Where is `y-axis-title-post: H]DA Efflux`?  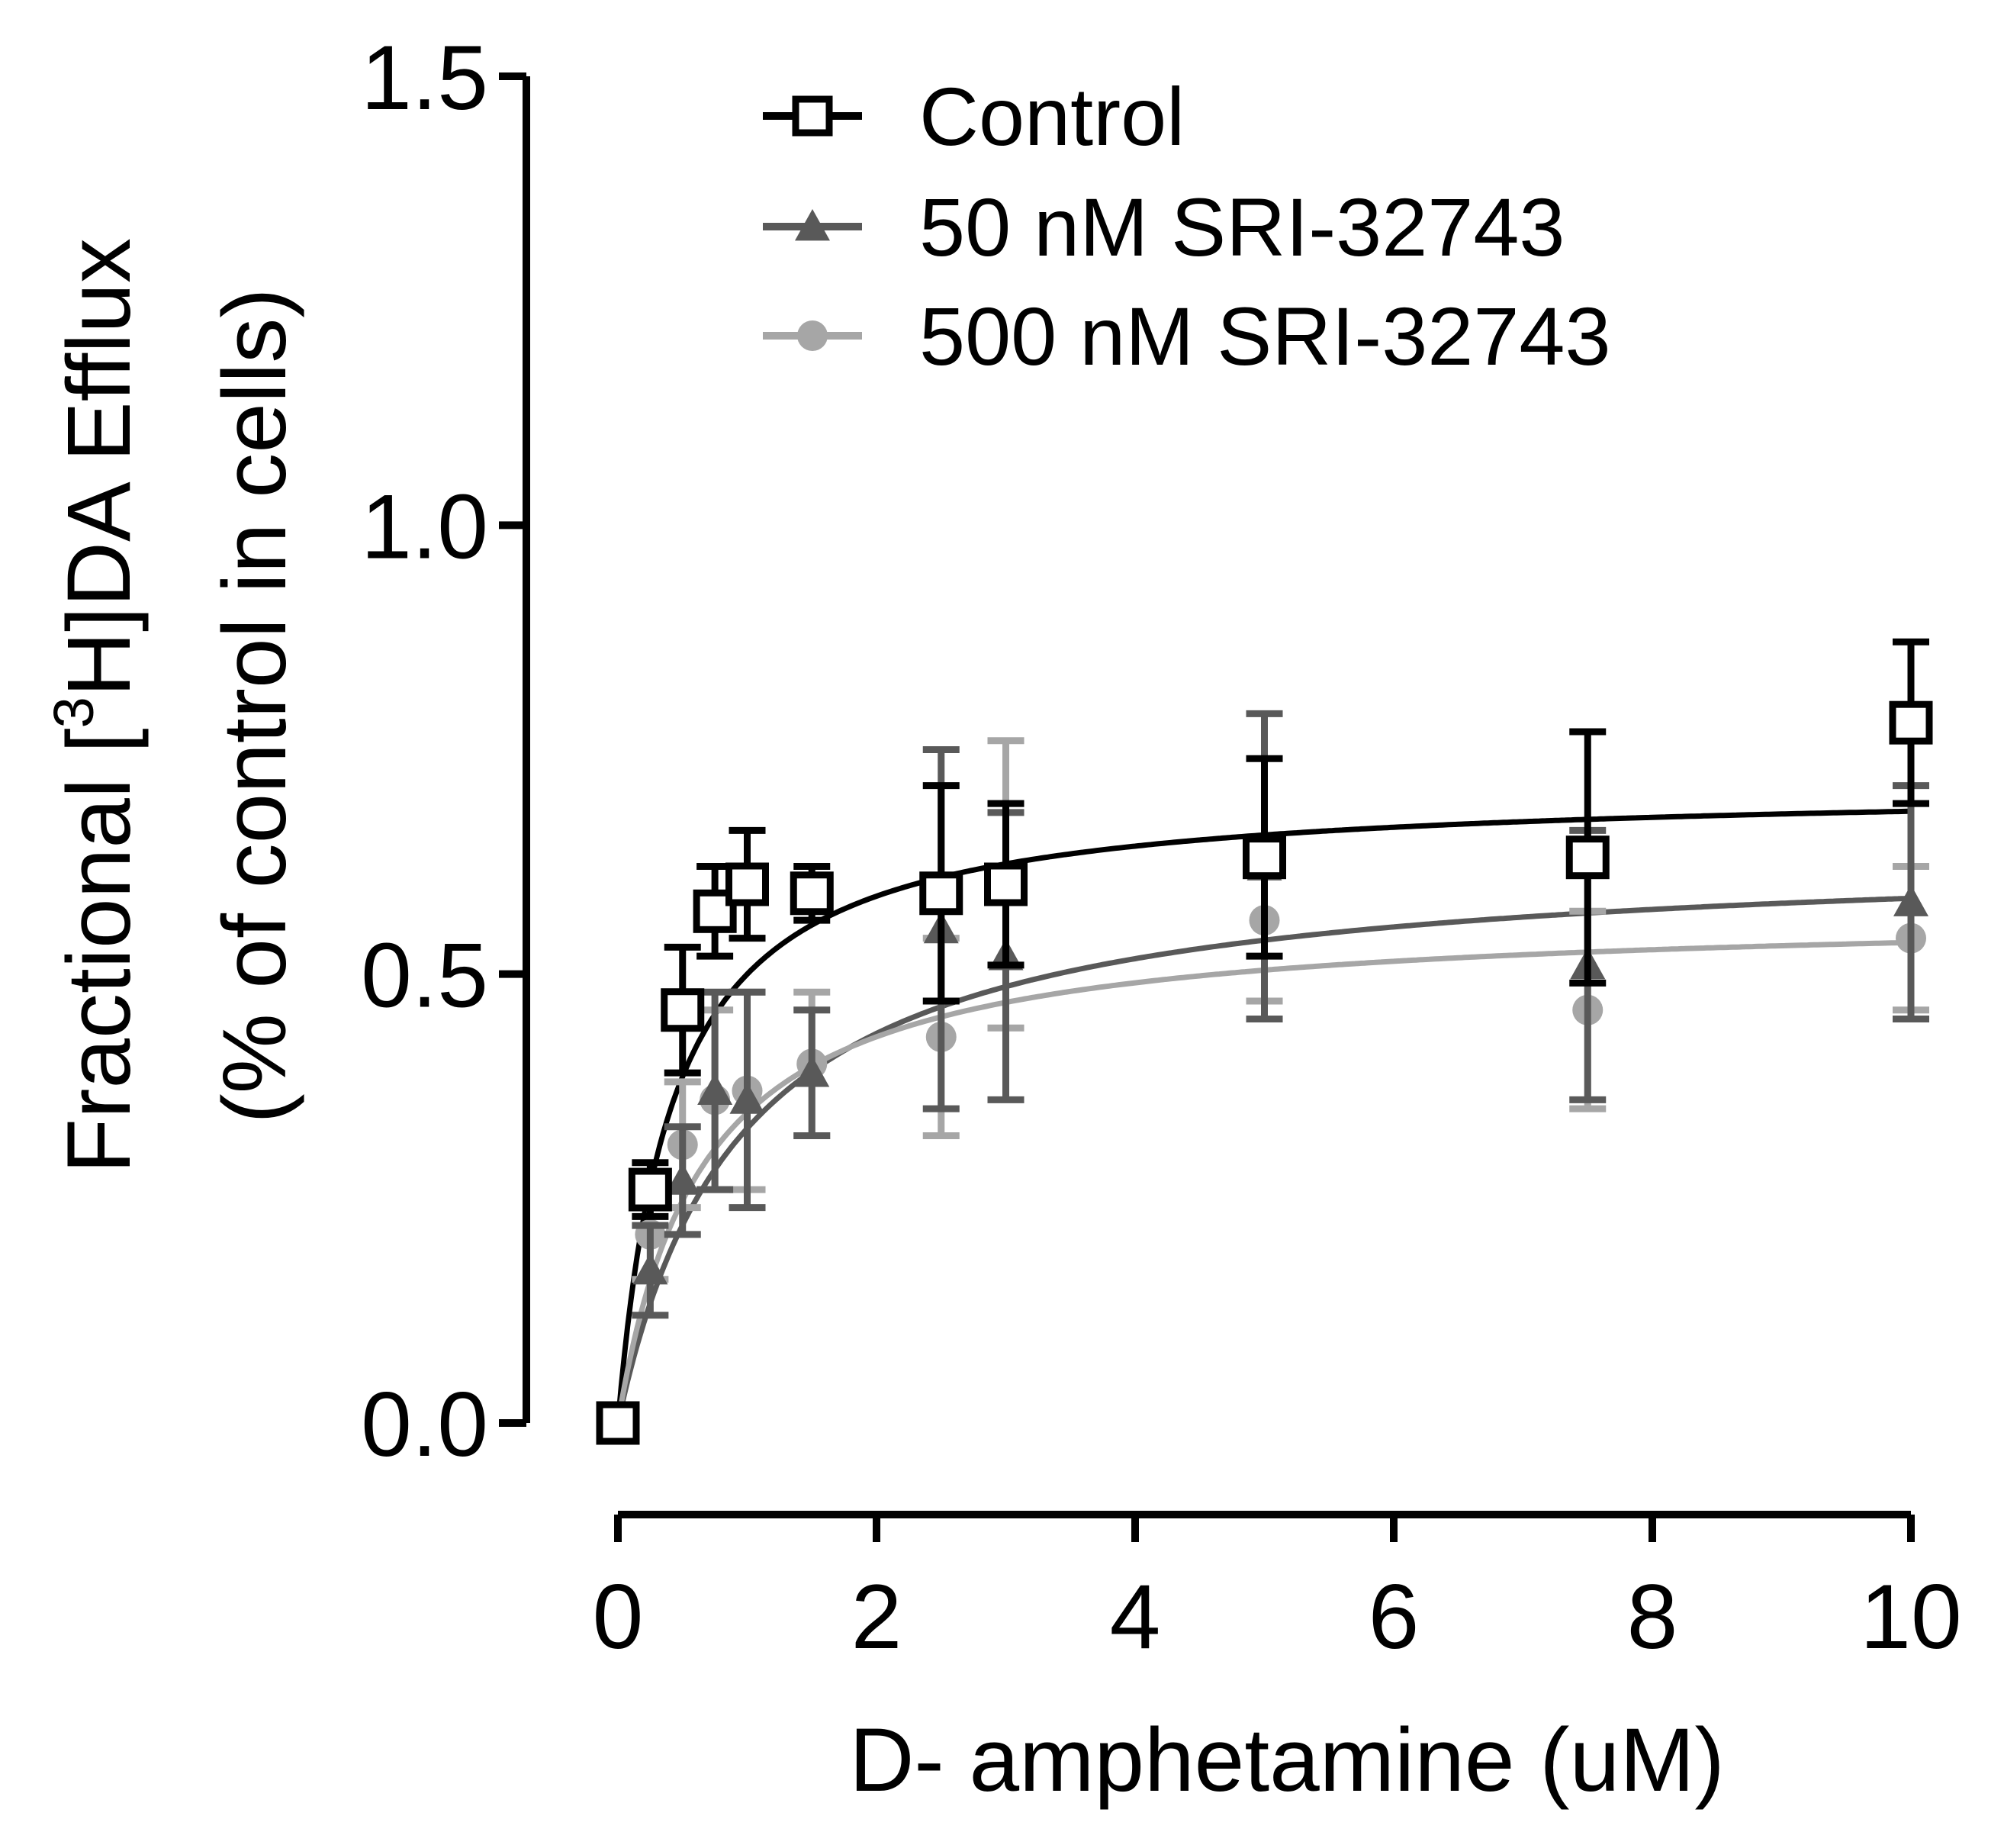
y-axis-title-post: H]DA Efflux is located at coordinates (99, 467).